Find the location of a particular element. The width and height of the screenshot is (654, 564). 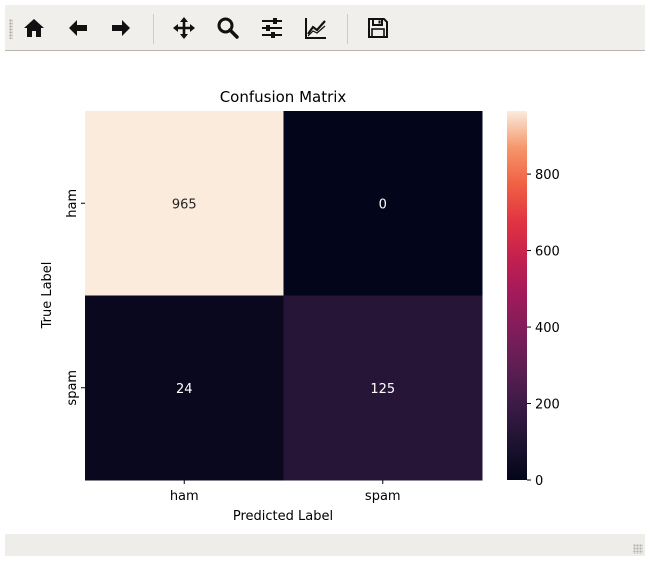

colorbar-tick-label: 600 is located at coordinates (547, 252).